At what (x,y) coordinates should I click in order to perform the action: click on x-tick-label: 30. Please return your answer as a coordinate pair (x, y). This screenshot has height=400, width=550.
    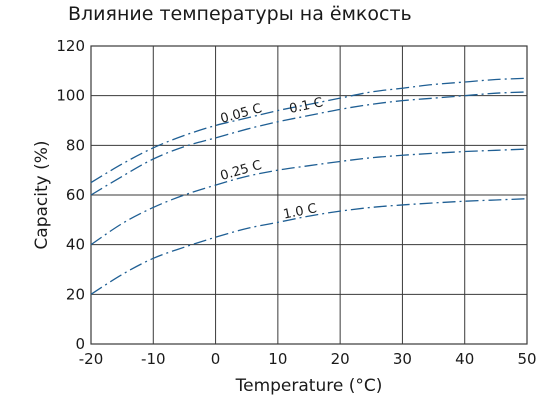
    Looking at the image, I should click on (402, 359).